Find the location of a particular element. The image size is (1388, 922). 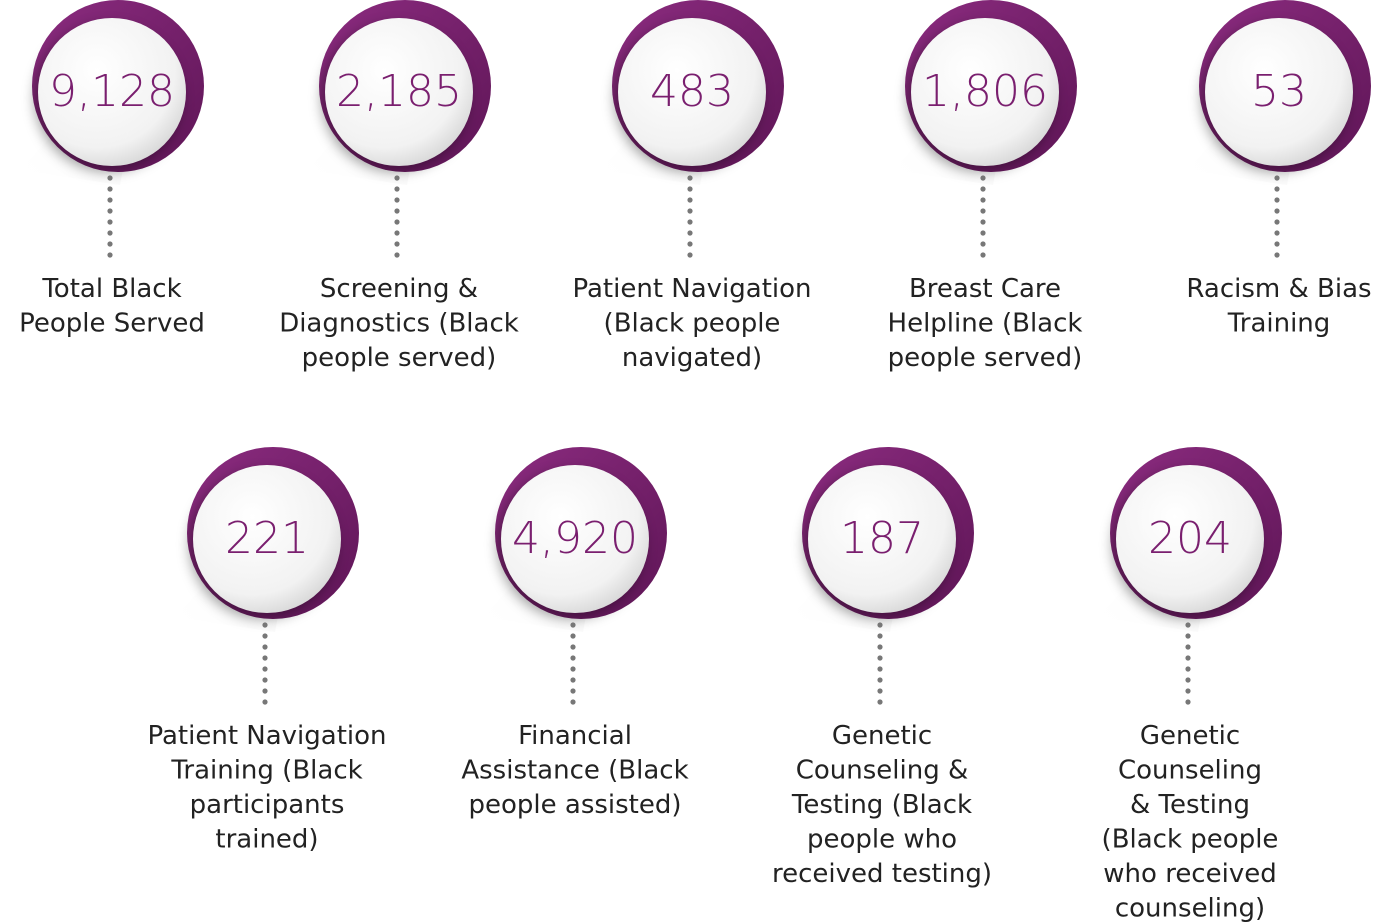

stat-caption: people who is located at coordinates (882, 840).